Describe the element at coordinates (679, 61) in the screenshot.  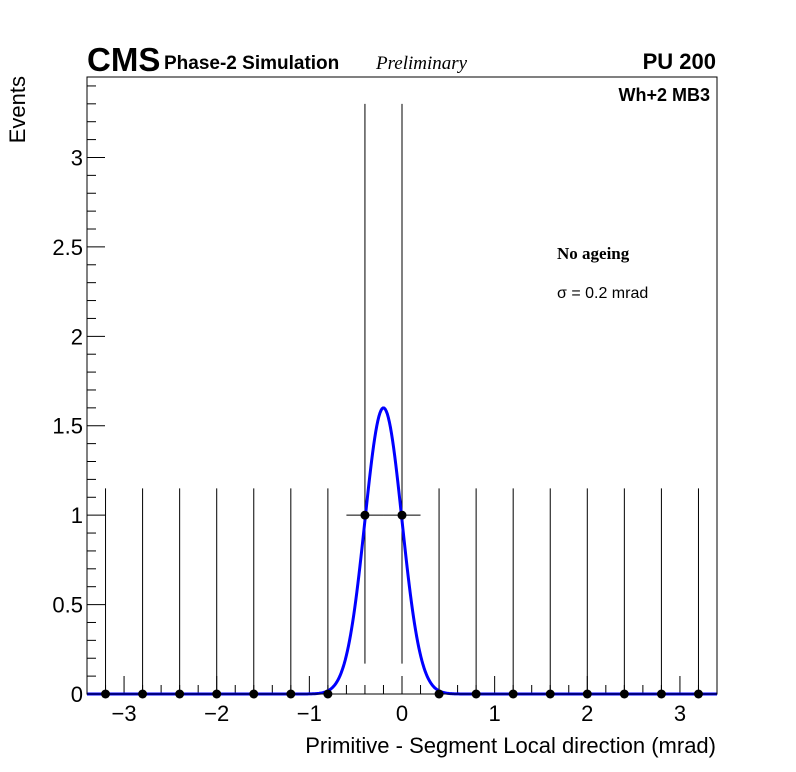
I see `pileup-label: PU 200` at that location.